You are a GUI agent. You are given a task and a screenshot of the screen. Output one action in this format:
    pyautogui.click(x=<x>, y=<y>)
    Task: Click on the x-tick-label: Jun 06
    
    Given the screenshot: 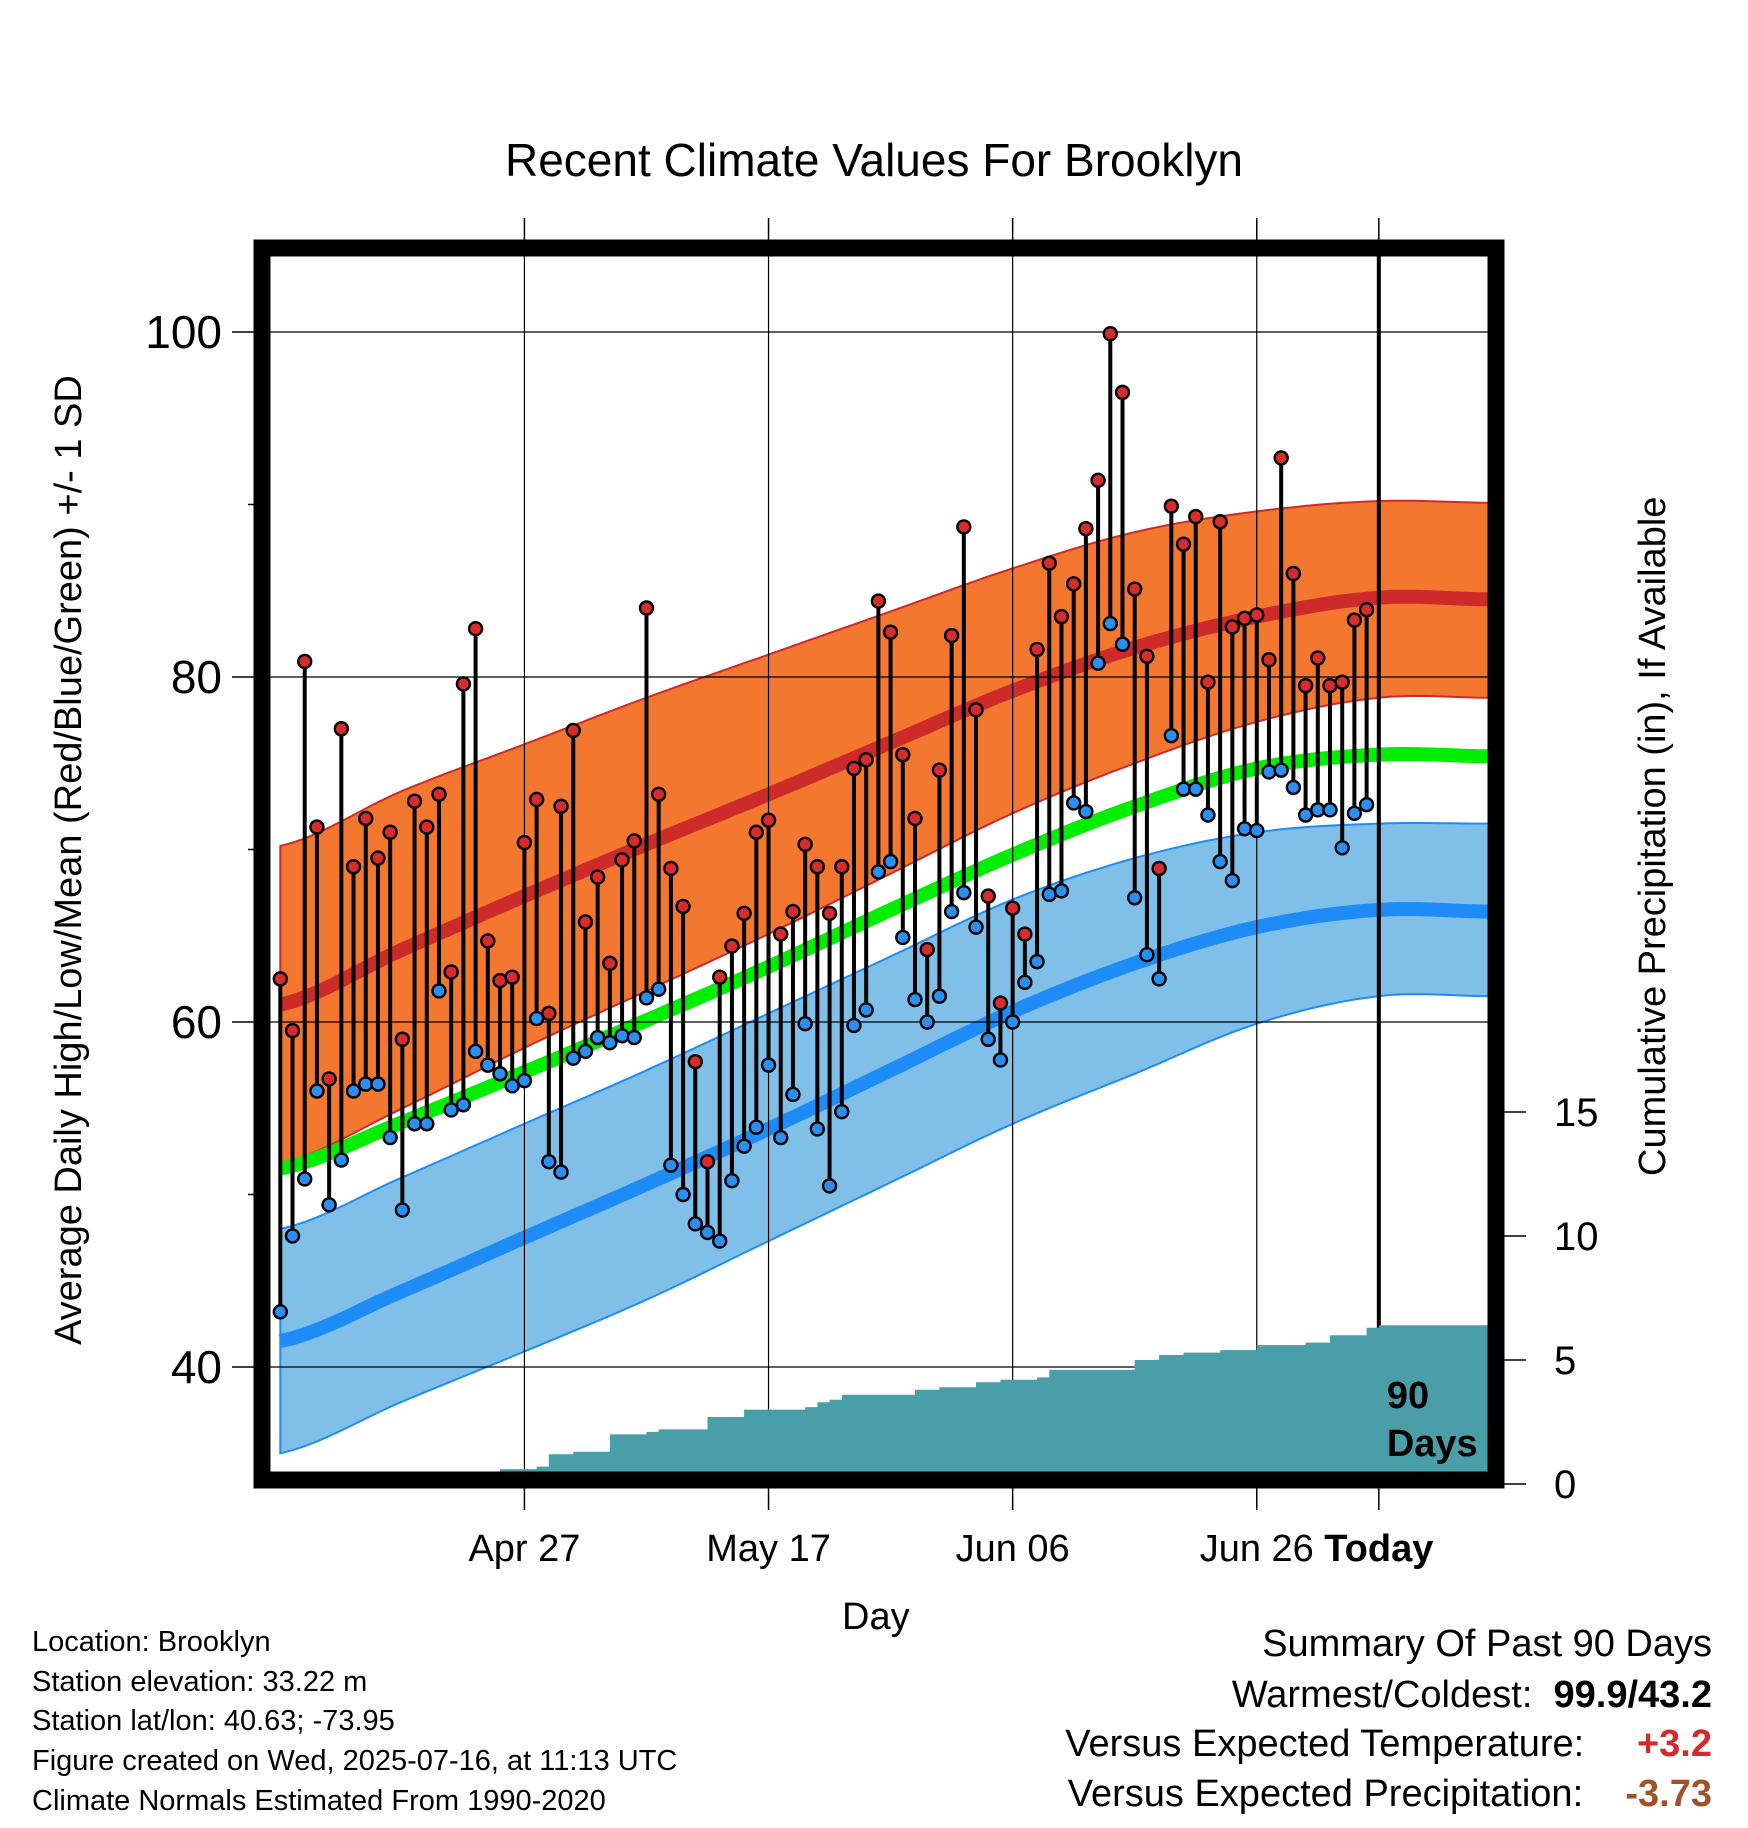 What is the action you would take?
    pyautogui.click(x=1013, y=1549)
    